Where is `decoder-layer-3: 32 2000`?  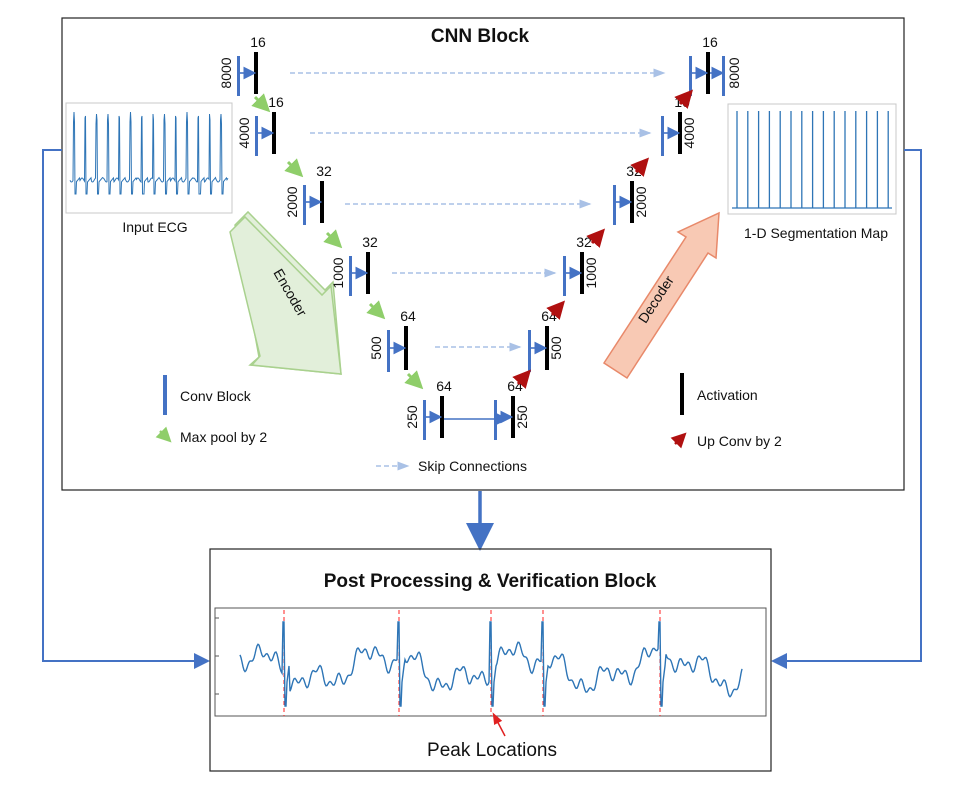 decoder-layer-3: 32 2000 is located at coordinates (631, 194).